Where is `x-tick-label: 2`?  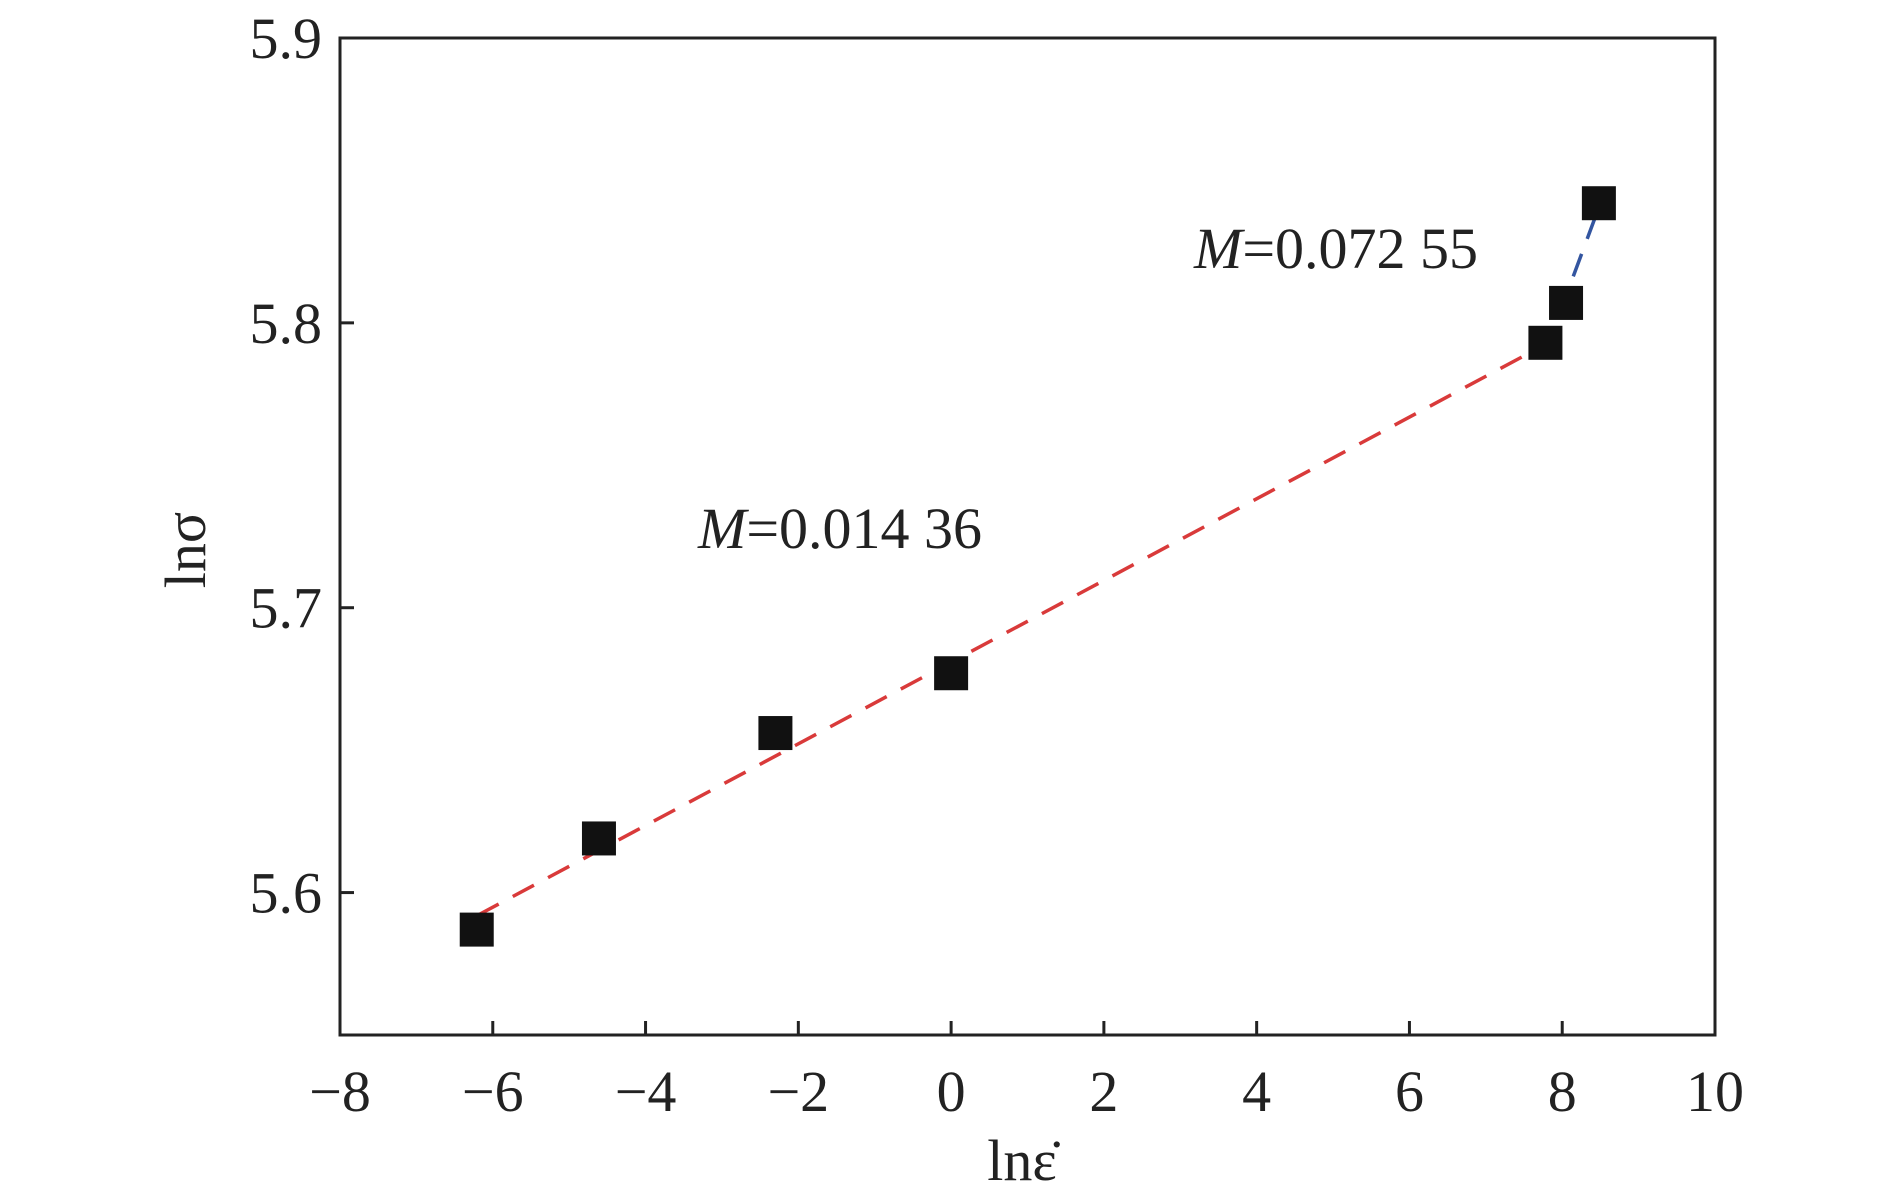
x-tick-label: 2 is located at coordinates (1103, 1091).